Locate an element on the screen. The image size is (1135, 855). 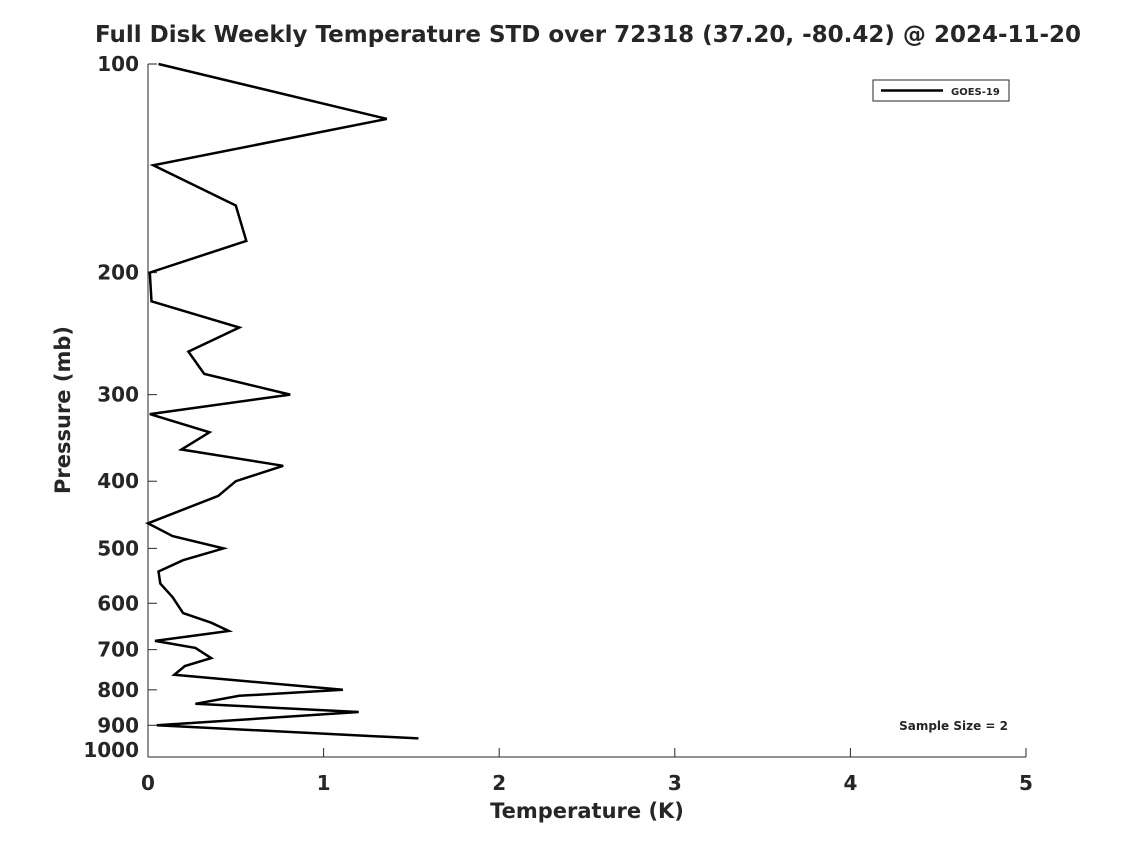
y-tick-label: 900 is located at coordinates (118, 725).